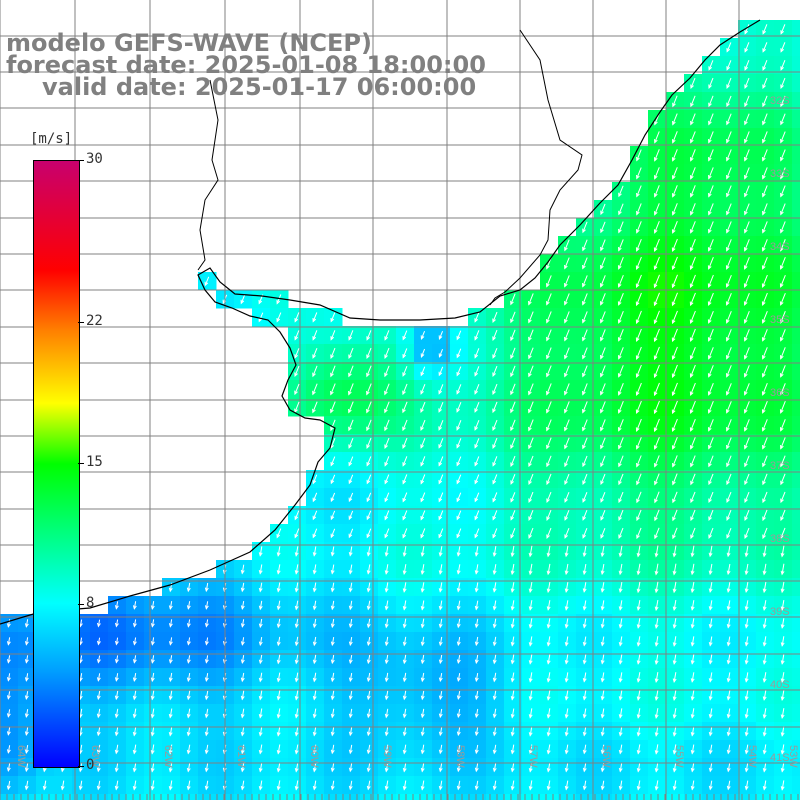 This screenshot has width=800, height=800. What do you see at coordinates (533, 756) in the screenshot?
I see `lon-label: 57W` at bounding box center [533, 756].